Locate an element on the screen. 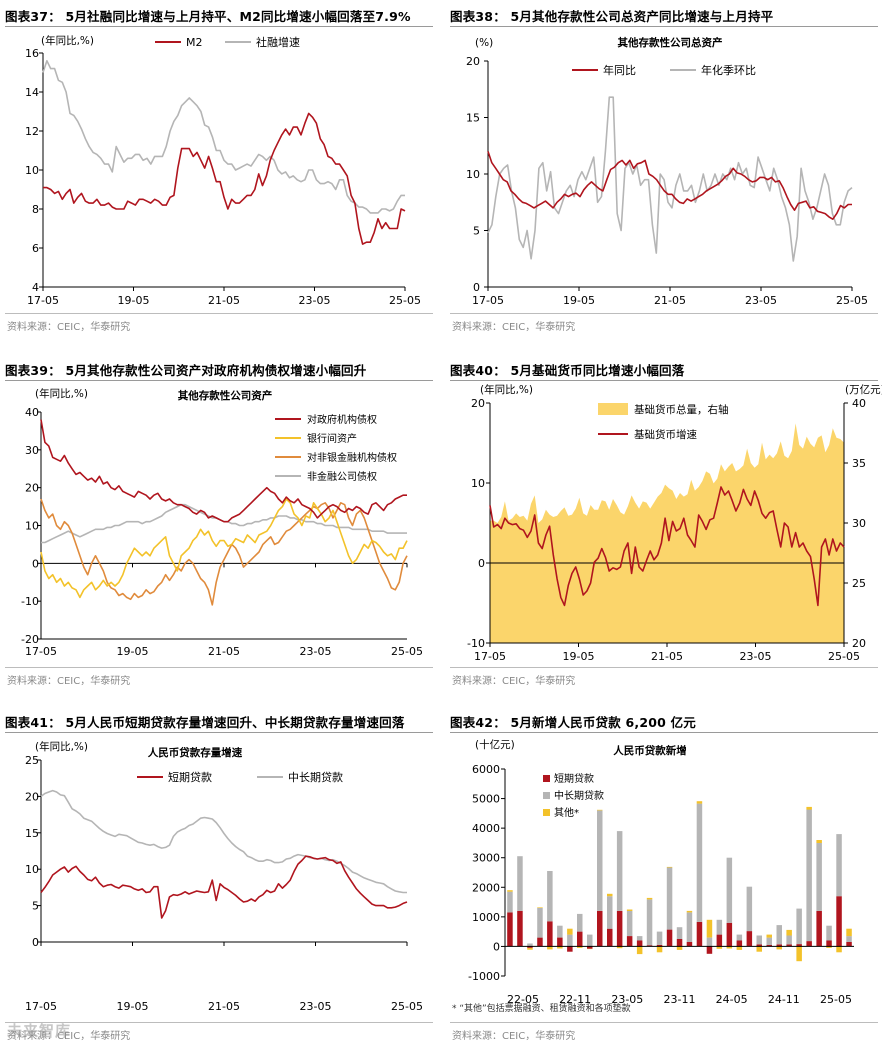  y-tick-label: -20 is located at coordinates (30, 639).